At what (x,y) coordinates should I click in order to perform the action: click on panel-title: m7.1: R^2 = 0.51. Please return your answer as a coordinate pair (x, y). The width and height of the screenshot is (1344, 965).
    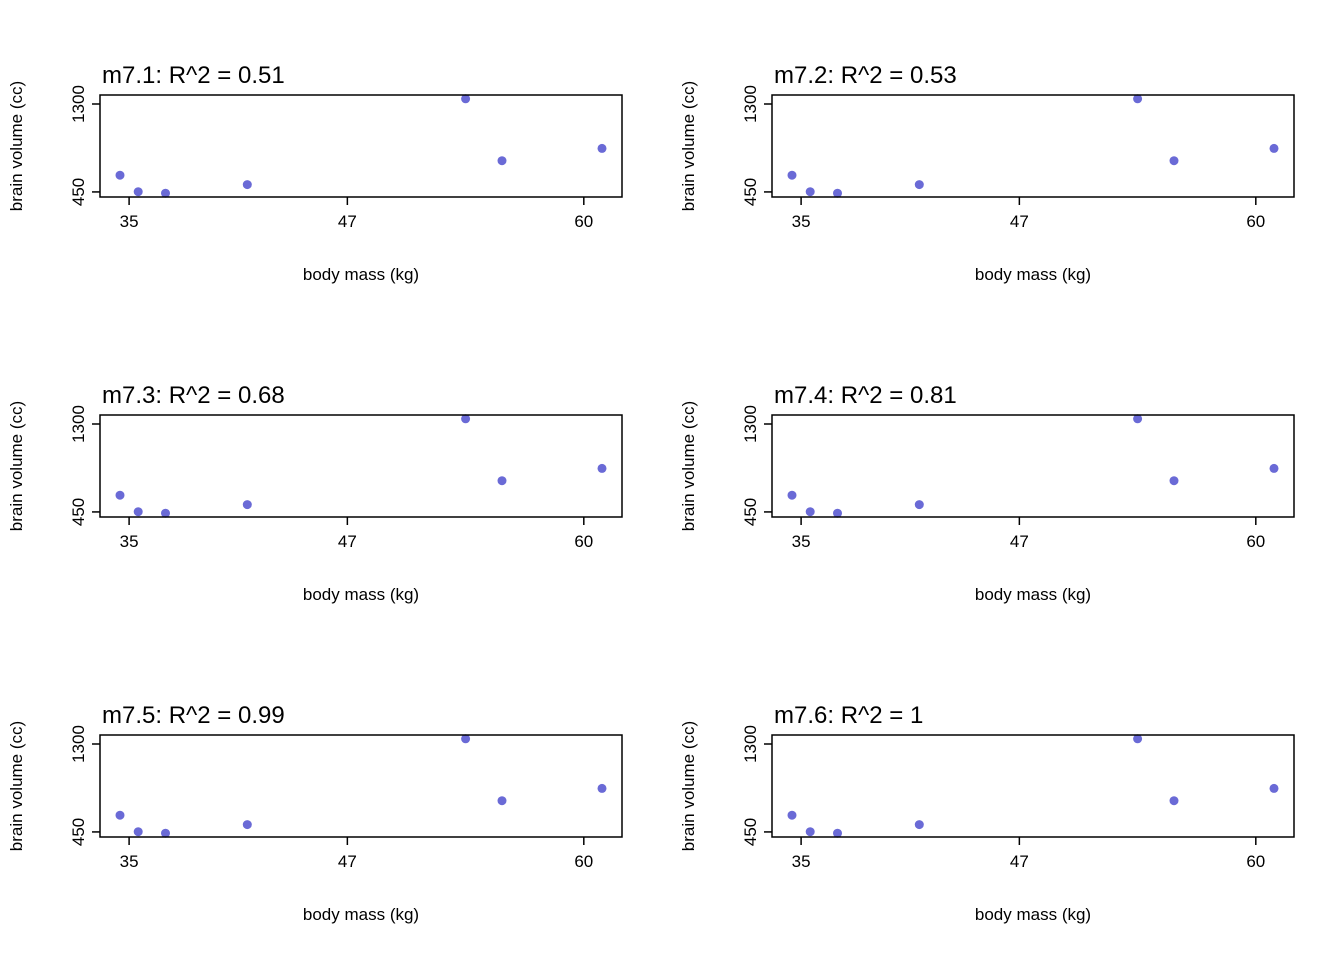
    Looking at the image, I should click on (193, 75).